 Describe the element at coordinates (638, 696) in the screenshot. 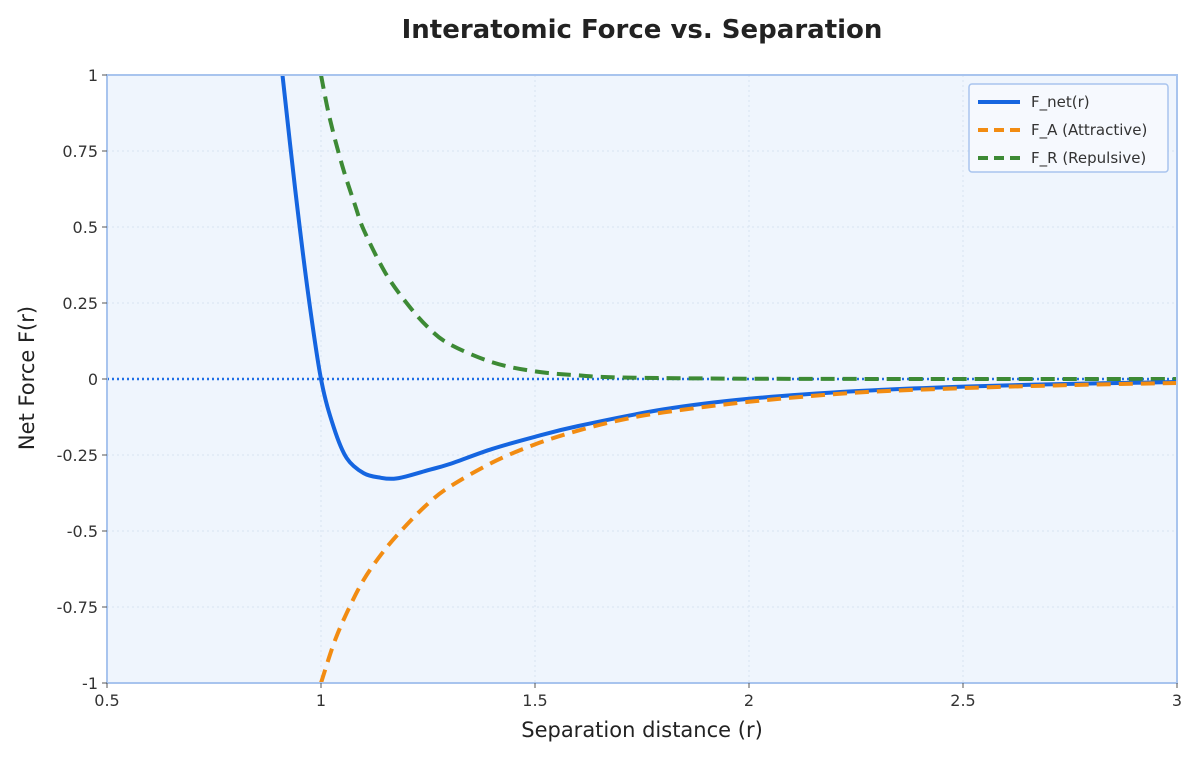

I see `x-axis-ticks: 0.5 1 1.5 2 2.5 3` at that location.